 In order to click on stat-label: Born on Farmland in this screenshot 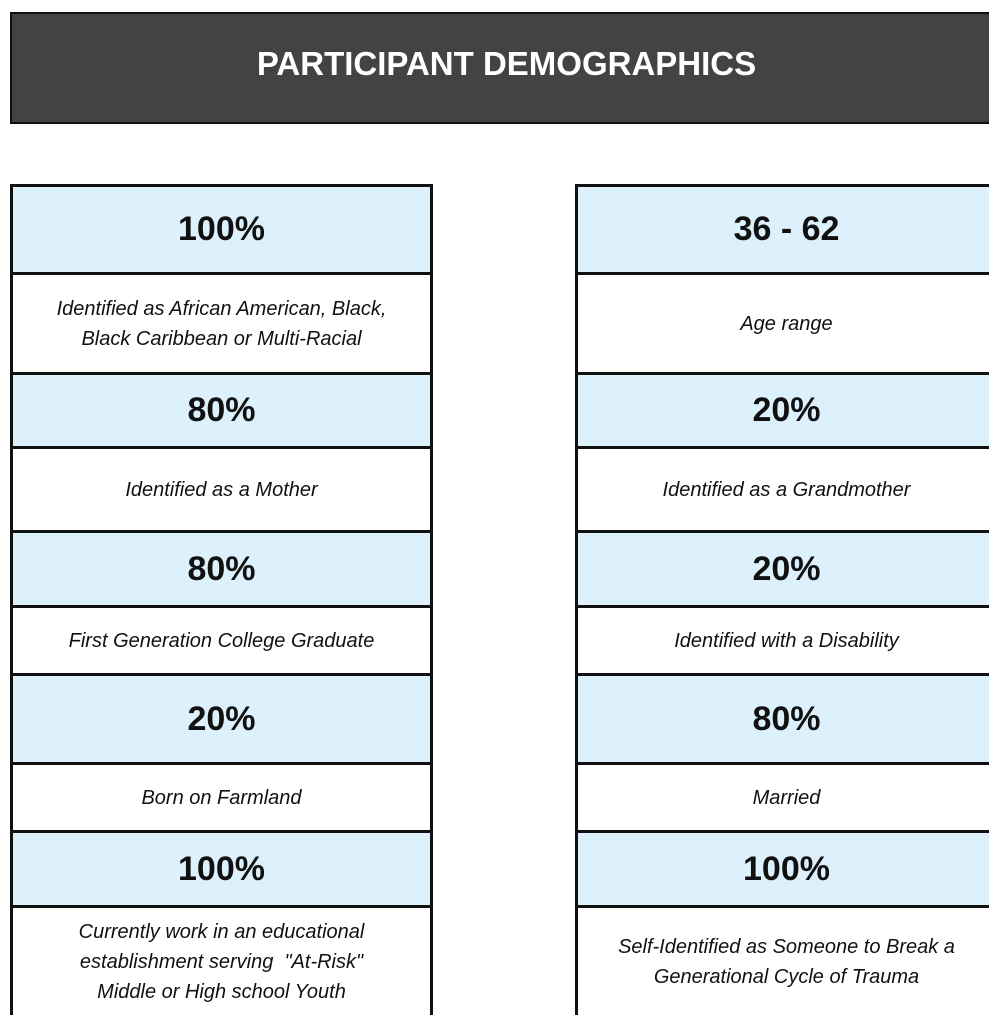, I will do `click(221, 796)`.